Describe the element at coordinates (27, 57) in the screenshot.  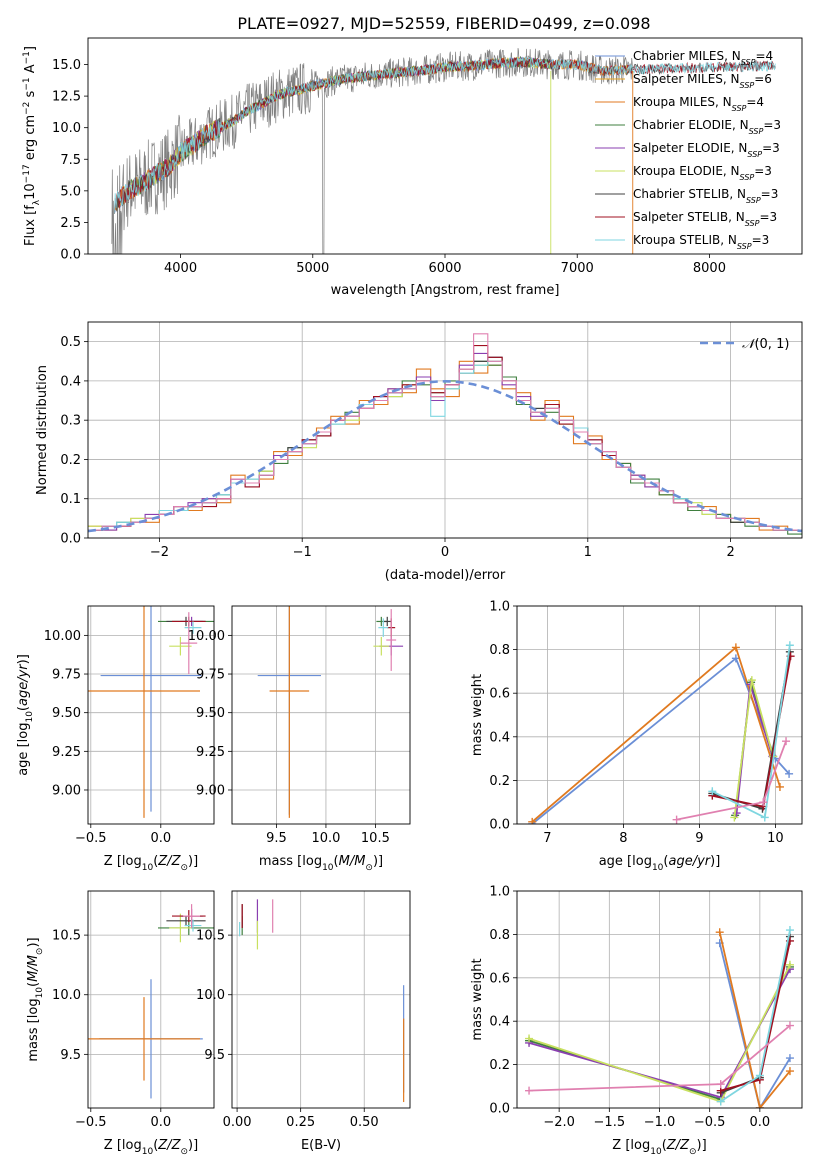
I see `label-part: −1` at that location.